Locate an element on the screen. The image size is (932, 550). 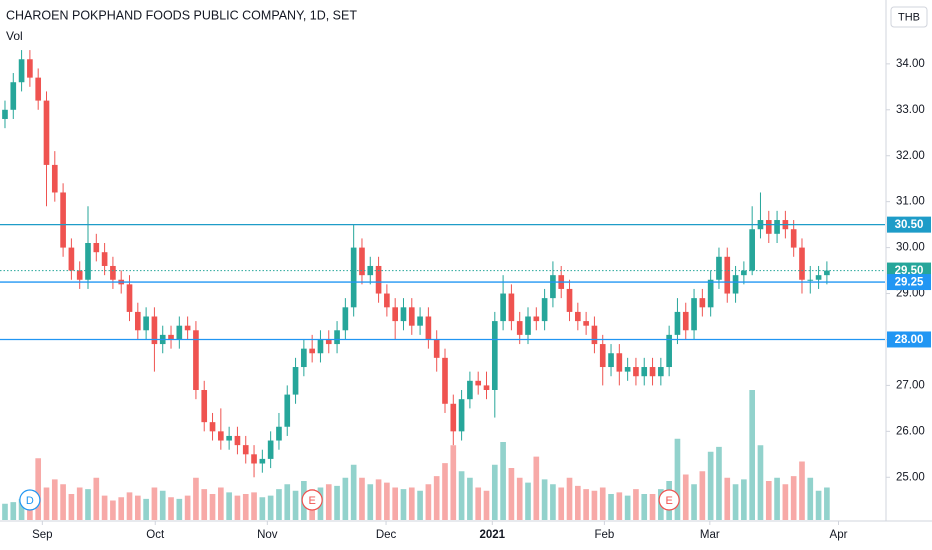
currency-label: THB is located at coordinates (909, 17).